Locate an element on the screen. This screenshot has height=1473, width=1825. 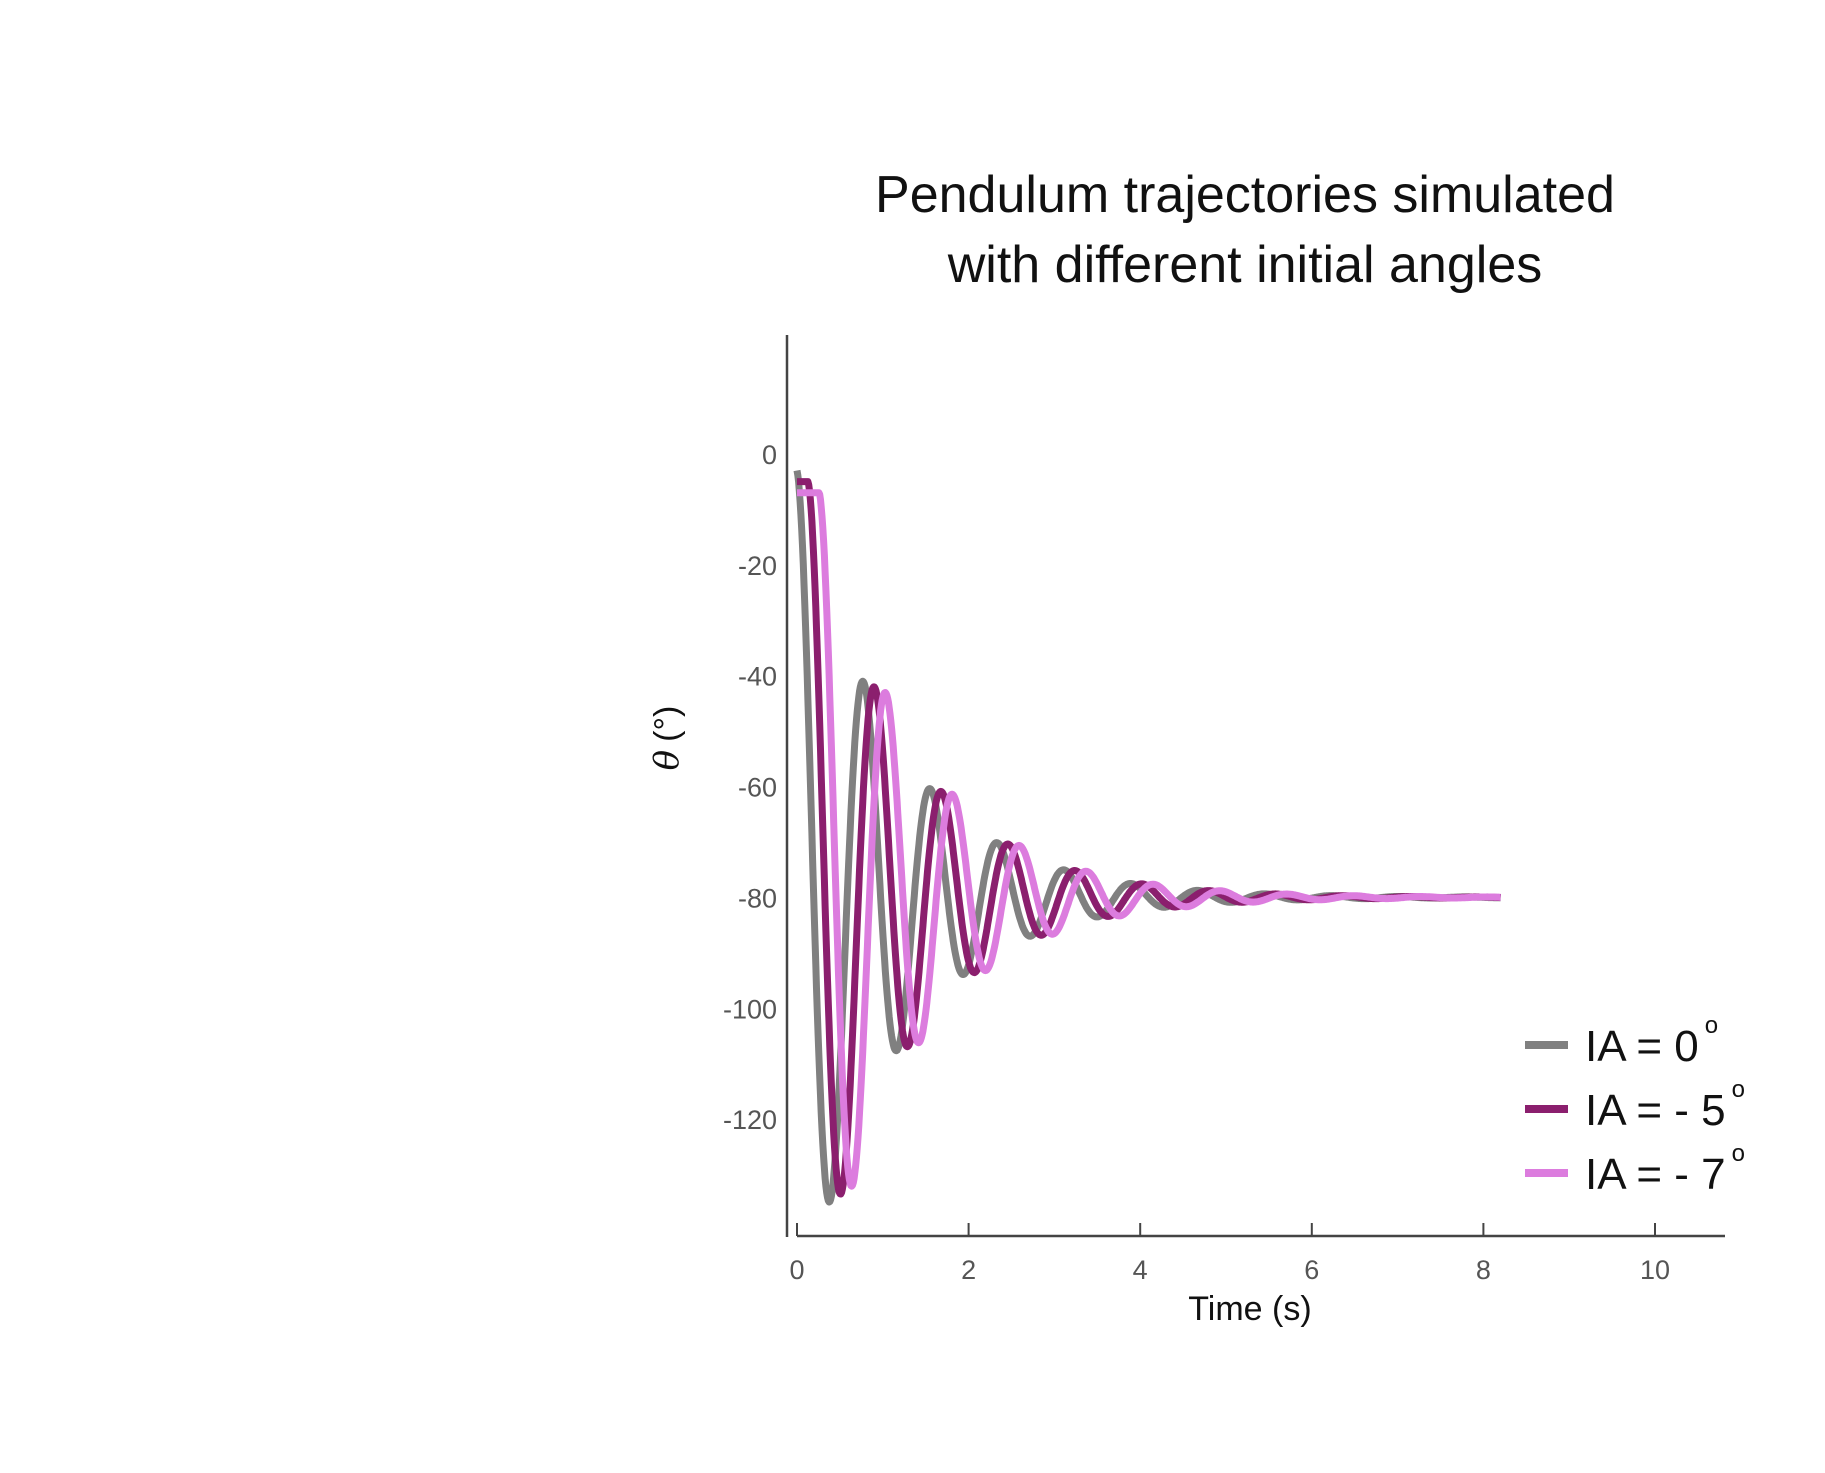
y-tick-label: -80 is located at coordinates (757, 898).